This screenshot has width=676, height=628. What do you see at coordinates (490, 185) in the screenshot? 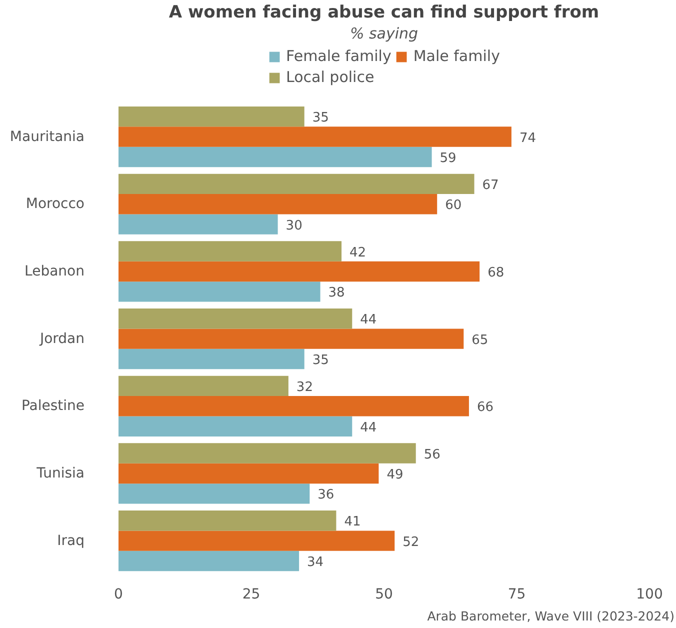
I see `data-label: 67` at bounding box center [490, 185].